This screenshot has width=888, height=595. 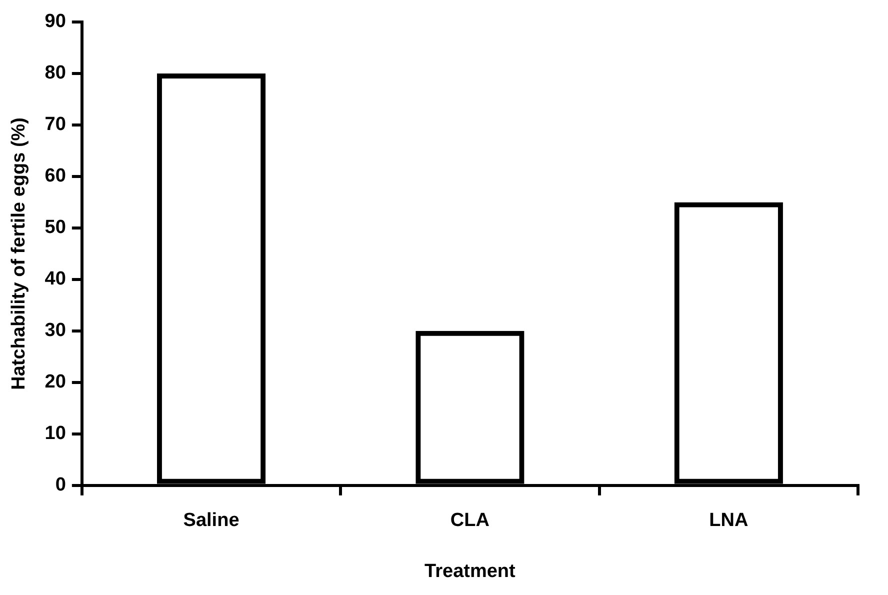 I want to click on x-tick-label: Saline, so click(x=211, y=521).